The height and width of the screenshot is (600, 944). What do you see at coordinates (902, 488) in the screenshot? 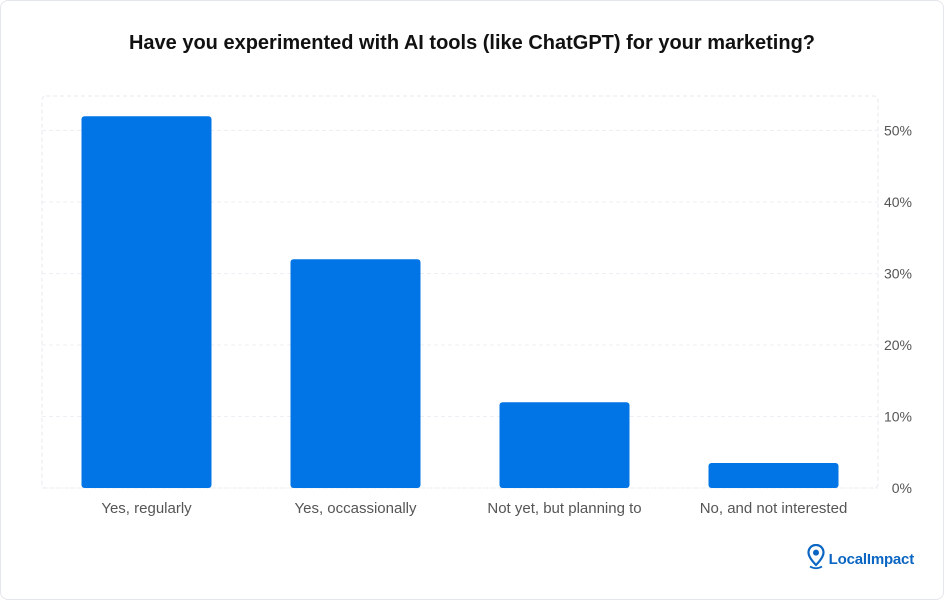
I see `y-tick-label: 0%` at bounding box center [902, 488].